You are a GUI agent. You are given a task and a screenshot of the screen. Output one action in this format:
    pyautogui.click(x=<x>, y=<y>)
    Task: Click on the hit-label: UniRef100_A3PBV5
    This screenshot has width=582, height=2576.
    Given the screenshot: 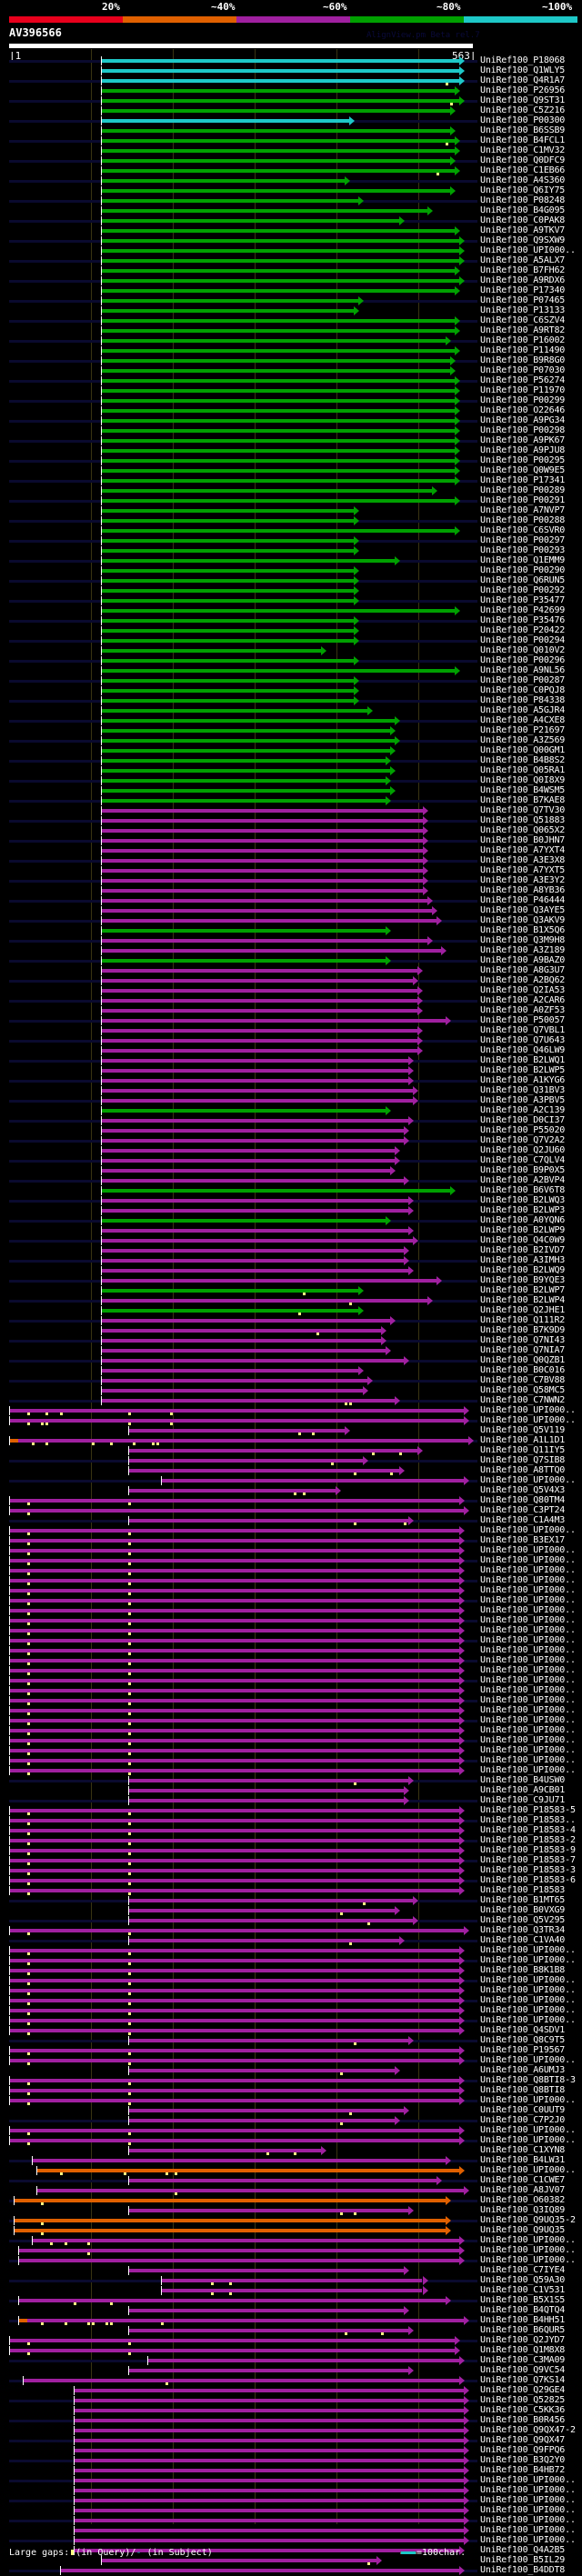 What is the action you would take?
    pyautogui.click(x=523, y=1100)
    